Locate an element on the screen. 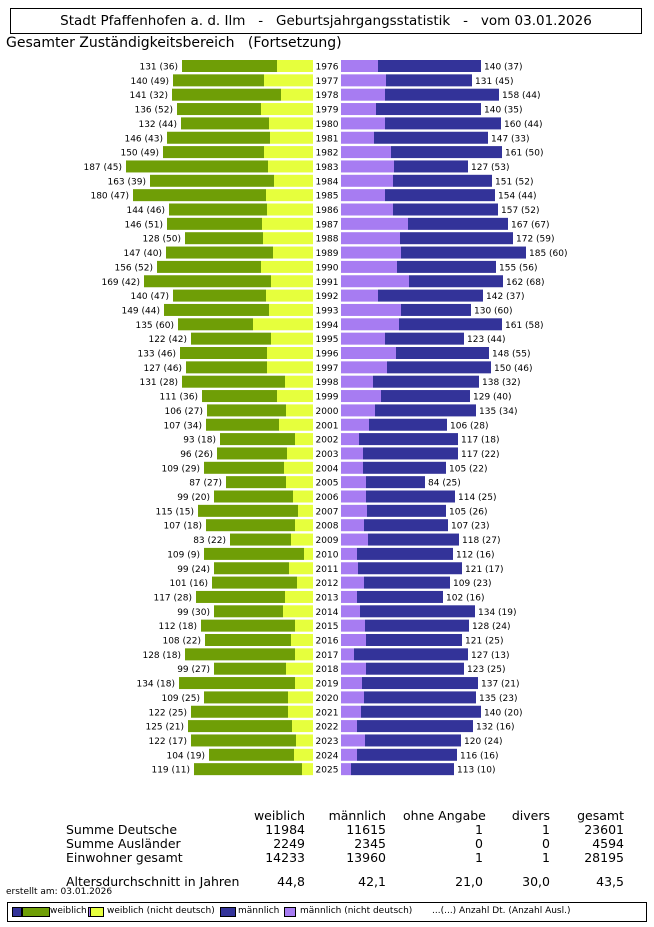 This screenshot has width=654, height=927. year-tick-label: 2007 is located at coordinates (327, 512).